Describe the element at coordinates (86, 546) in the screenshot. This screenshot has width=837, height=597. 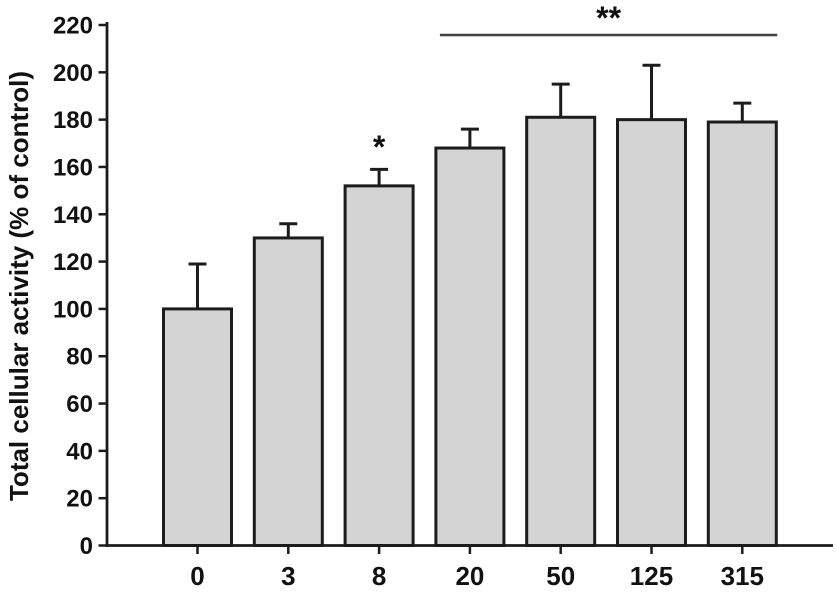
I see `y-tick-label: 0` at that location.